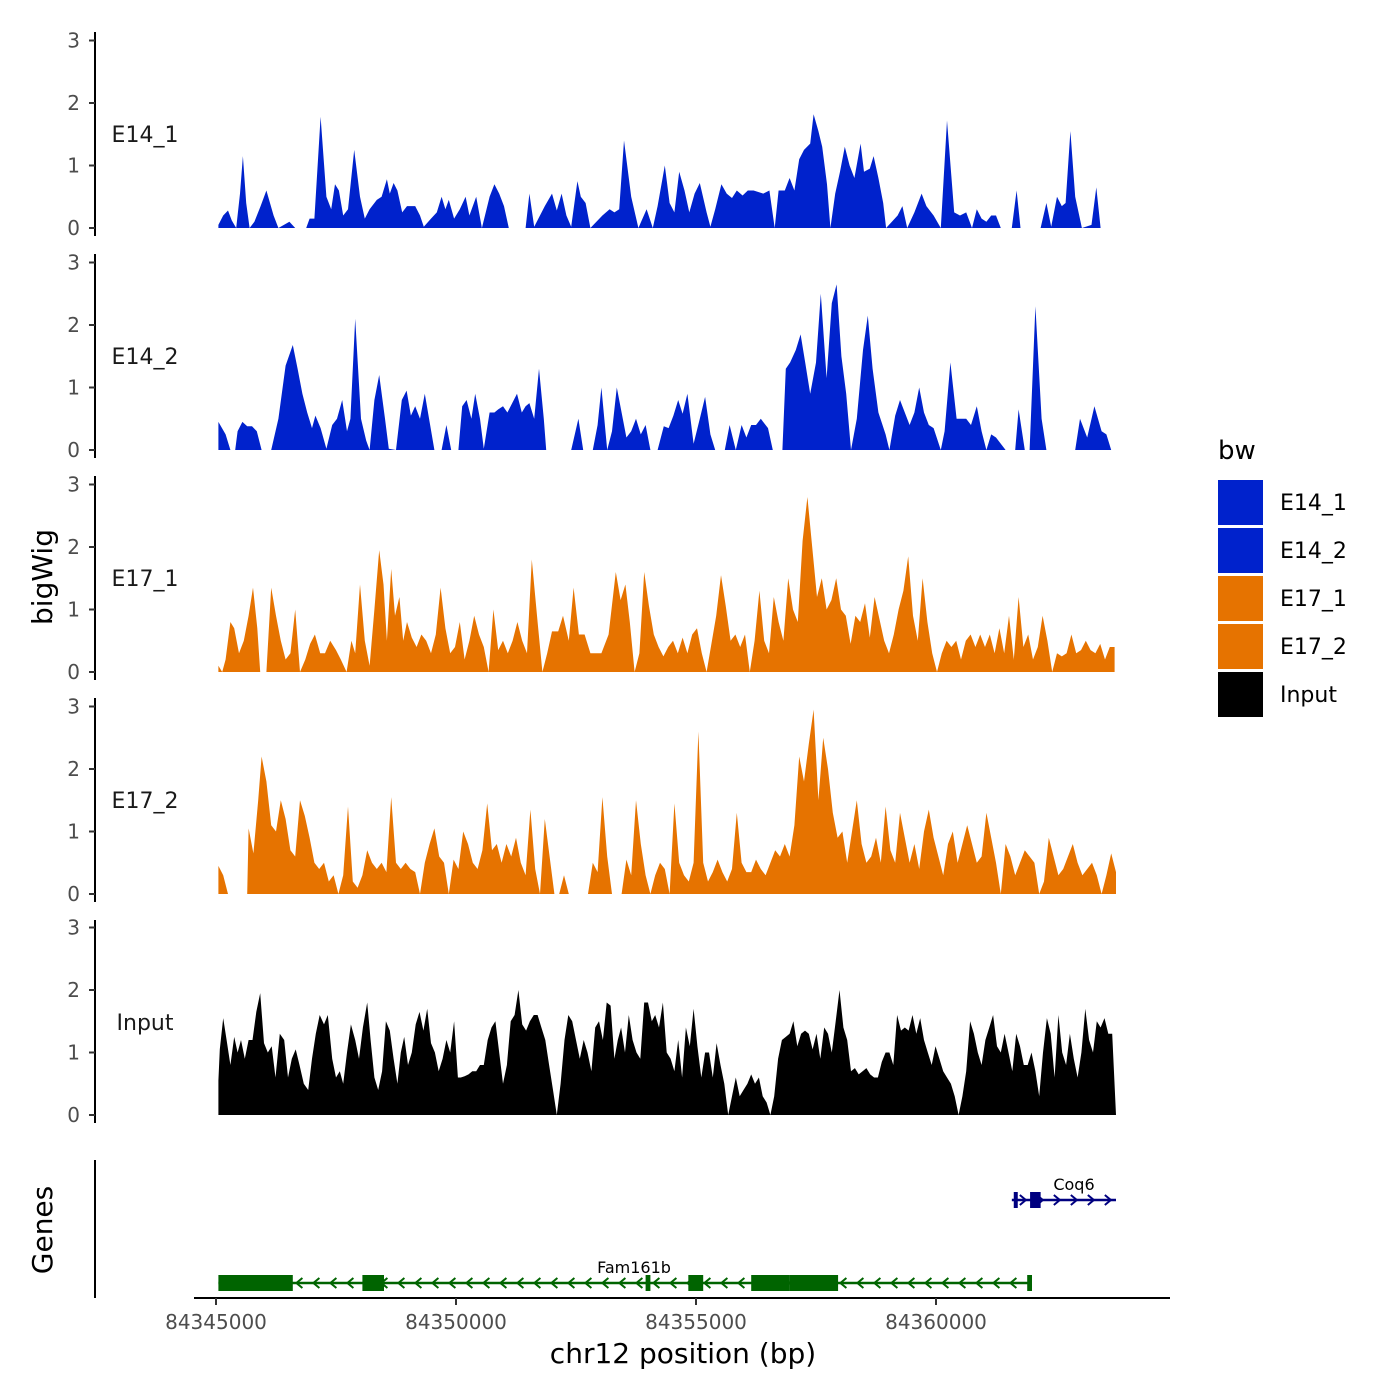 The width and height of the screenshot is (1400, 1400). Describe the element at coordinates (216, 1322) in the screenshot. I see `x-tick-label: 84345000` at that location.